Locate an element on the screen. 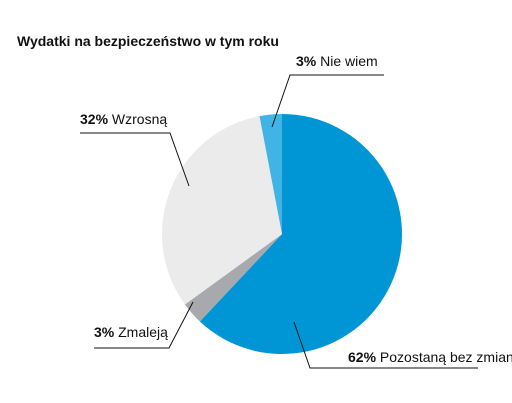  slice-category-label: Zmaleją is located at coordinates (141, 332).